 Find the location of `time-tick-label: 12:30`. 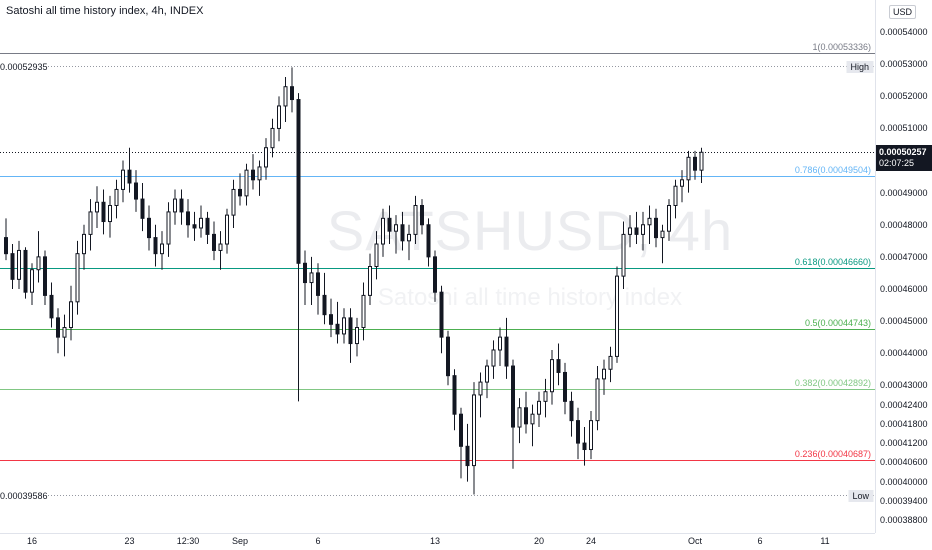

time-tick-label: 12:30 is located at coordinates (188, 541).